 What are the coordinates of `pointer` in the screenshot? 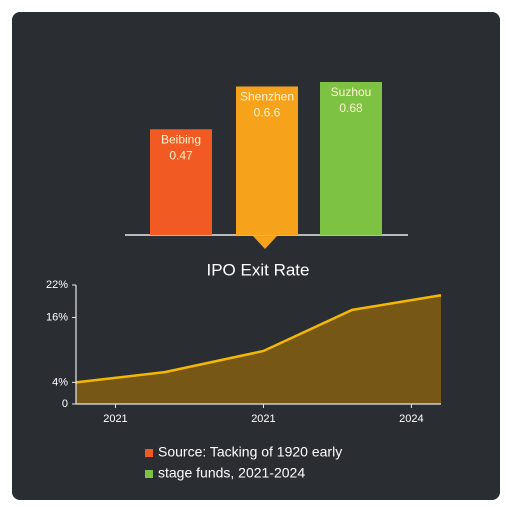 It's located at (265, 242).